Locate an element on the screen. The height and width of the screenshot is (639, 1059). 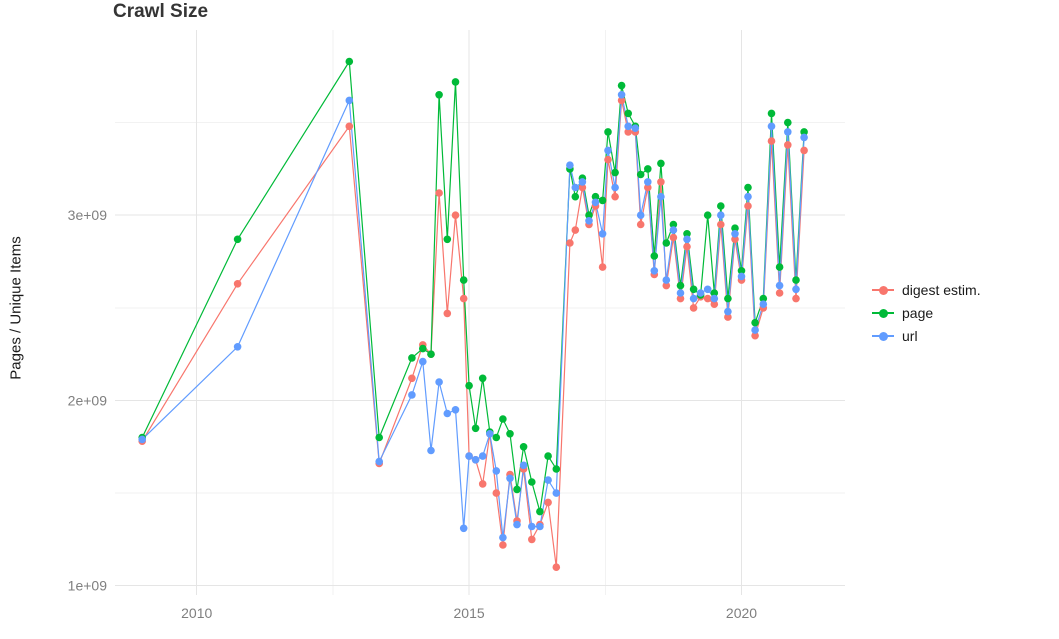
legend-label: url is located at coordinates (910, 336).